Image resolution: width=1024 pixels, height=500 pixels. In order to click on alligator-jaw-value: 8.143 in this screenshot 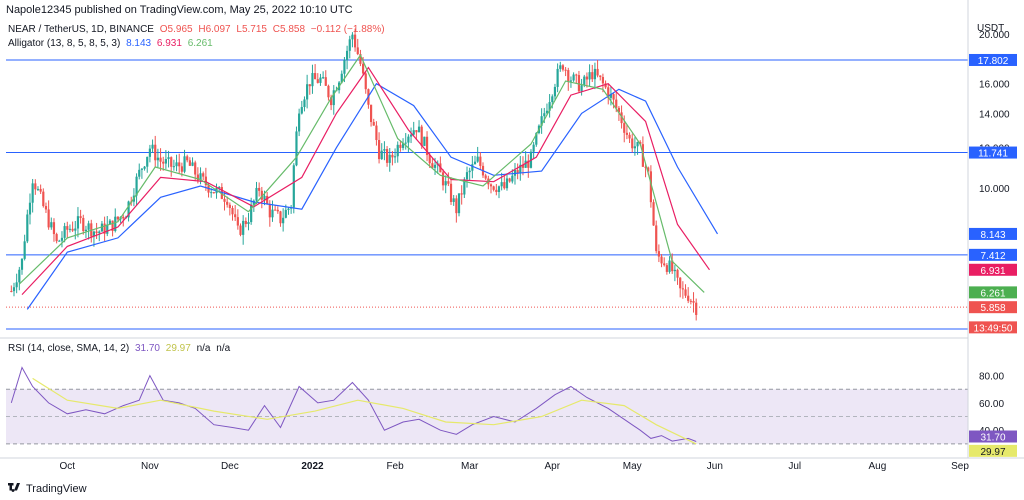, I will do `click(139, 43)`.